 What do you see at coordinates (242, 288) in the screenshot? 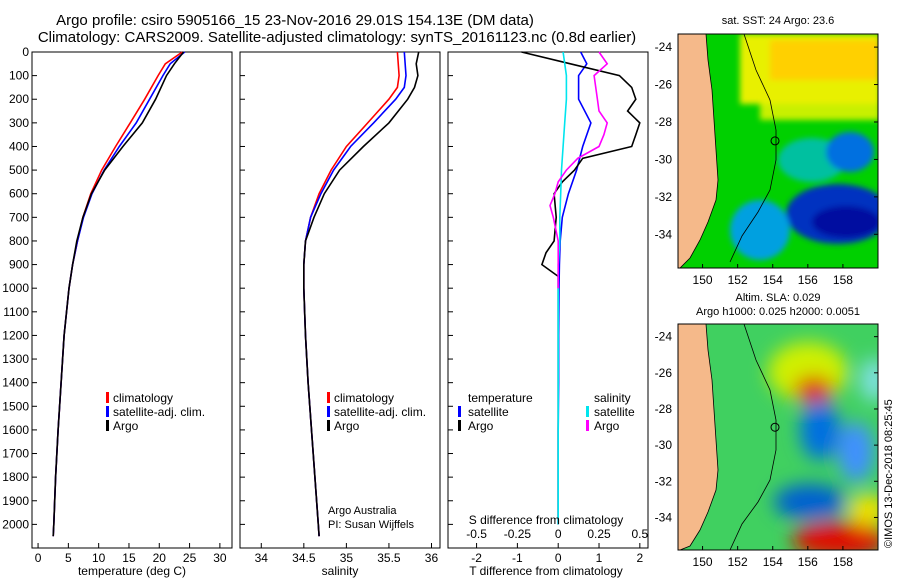
I see `salinity-depth-ticks` at bounding box center [242, 288].